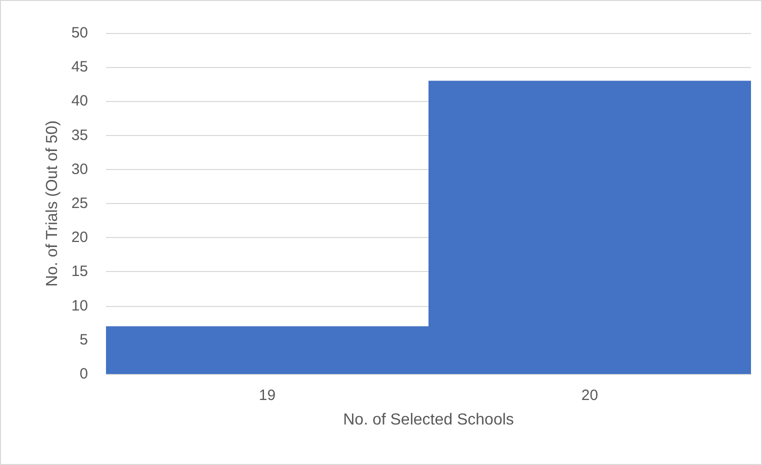  I want to click on y-tick-label: 30, so click(79, 169).